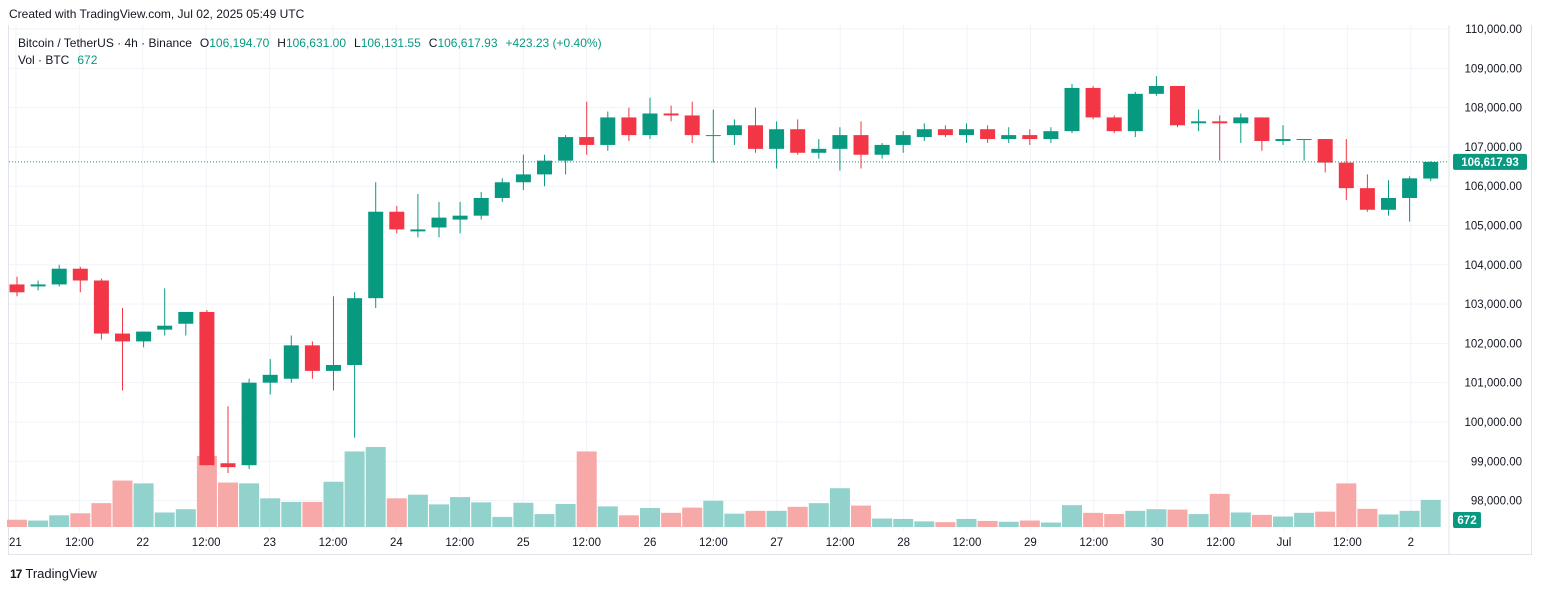 The height and width of the screenshot is (591, 1542). Describe the element at coordinates (903, 543) in the screenshot. I see `time-tick-label: 28` at that location.